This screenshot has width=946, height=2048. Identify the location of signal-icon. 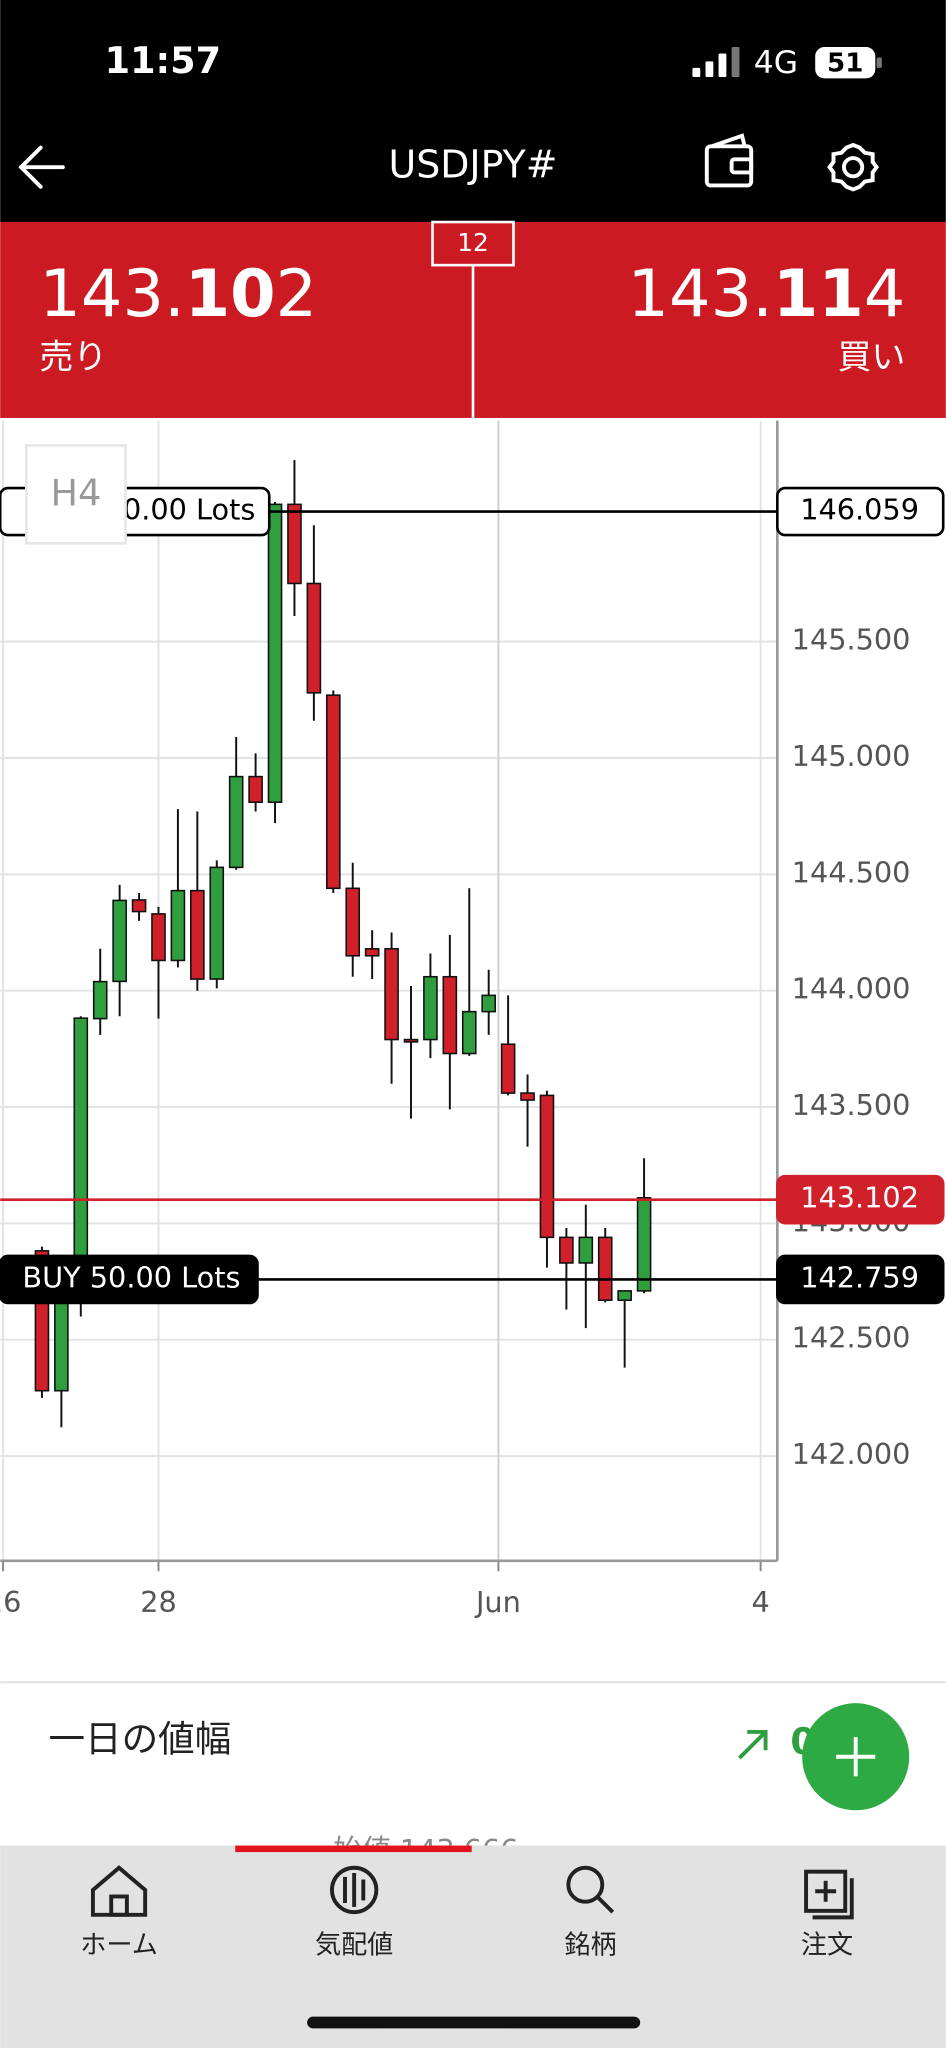
(716, 62).